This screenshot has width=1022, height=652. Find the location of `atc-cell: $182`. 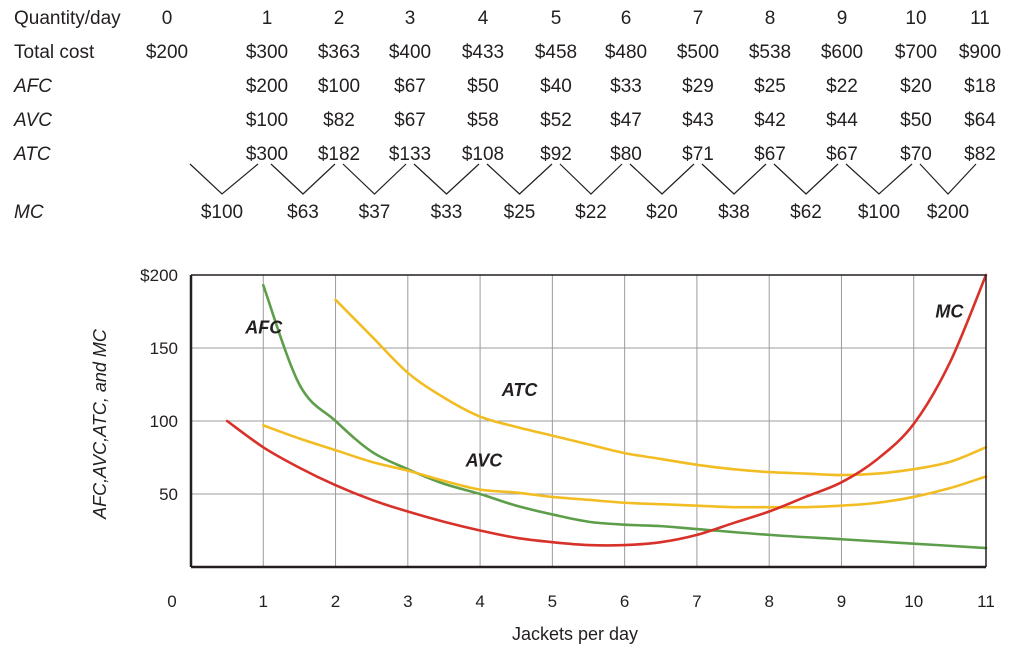

atc-cell: $182 is located at coordinates (339, 154).